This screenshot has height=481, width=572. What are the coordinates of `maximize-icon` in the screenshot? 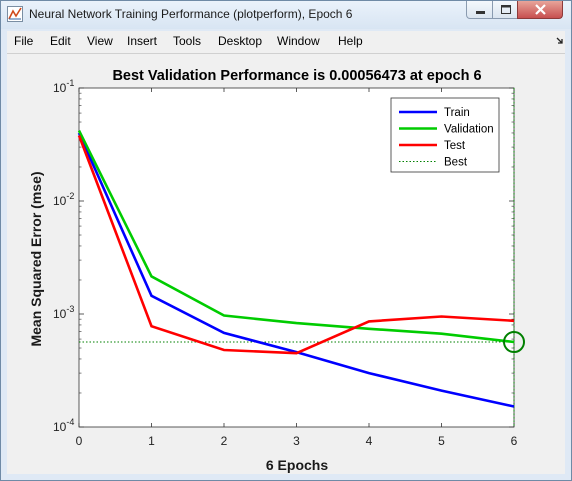 It's located at (506, 9).